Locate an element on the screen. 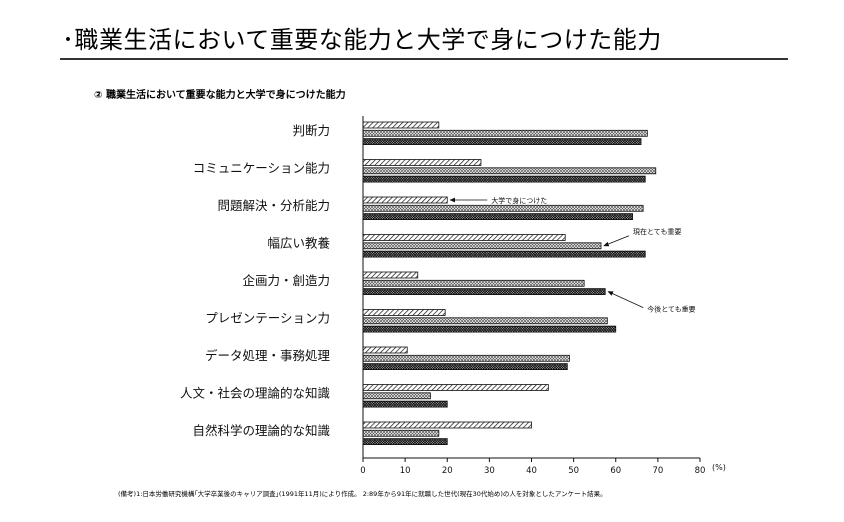  annotation-label: 現在とても重要 is located at coordinates (657, 231).